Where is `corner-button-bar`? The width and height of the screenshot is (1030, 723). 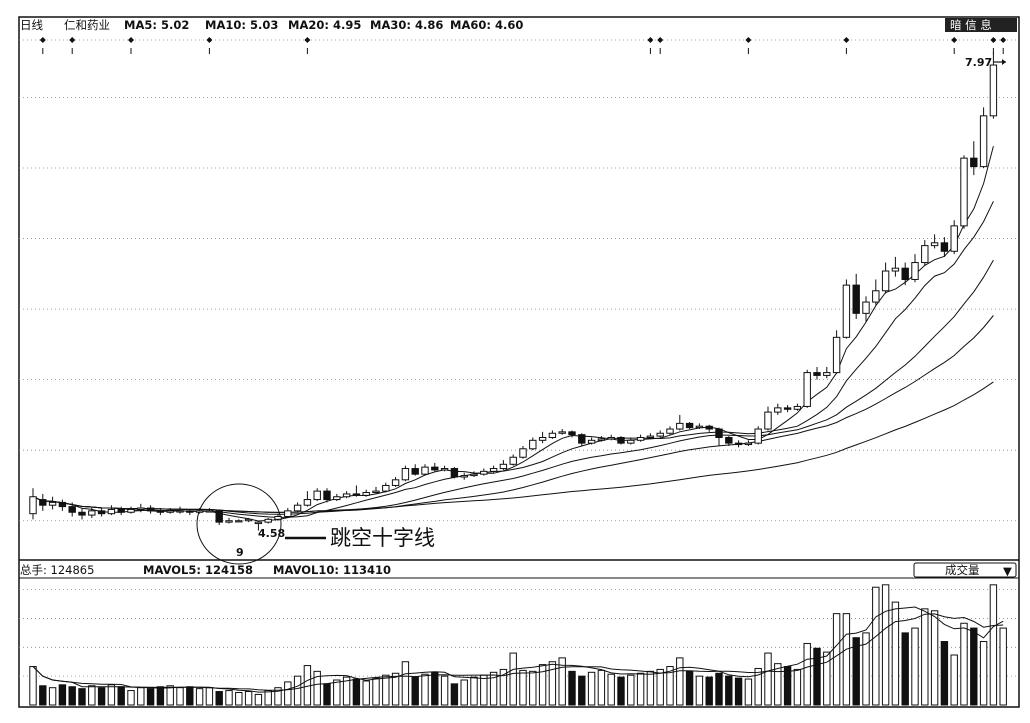
corner-button-bar is located at coordinates (981, 25).